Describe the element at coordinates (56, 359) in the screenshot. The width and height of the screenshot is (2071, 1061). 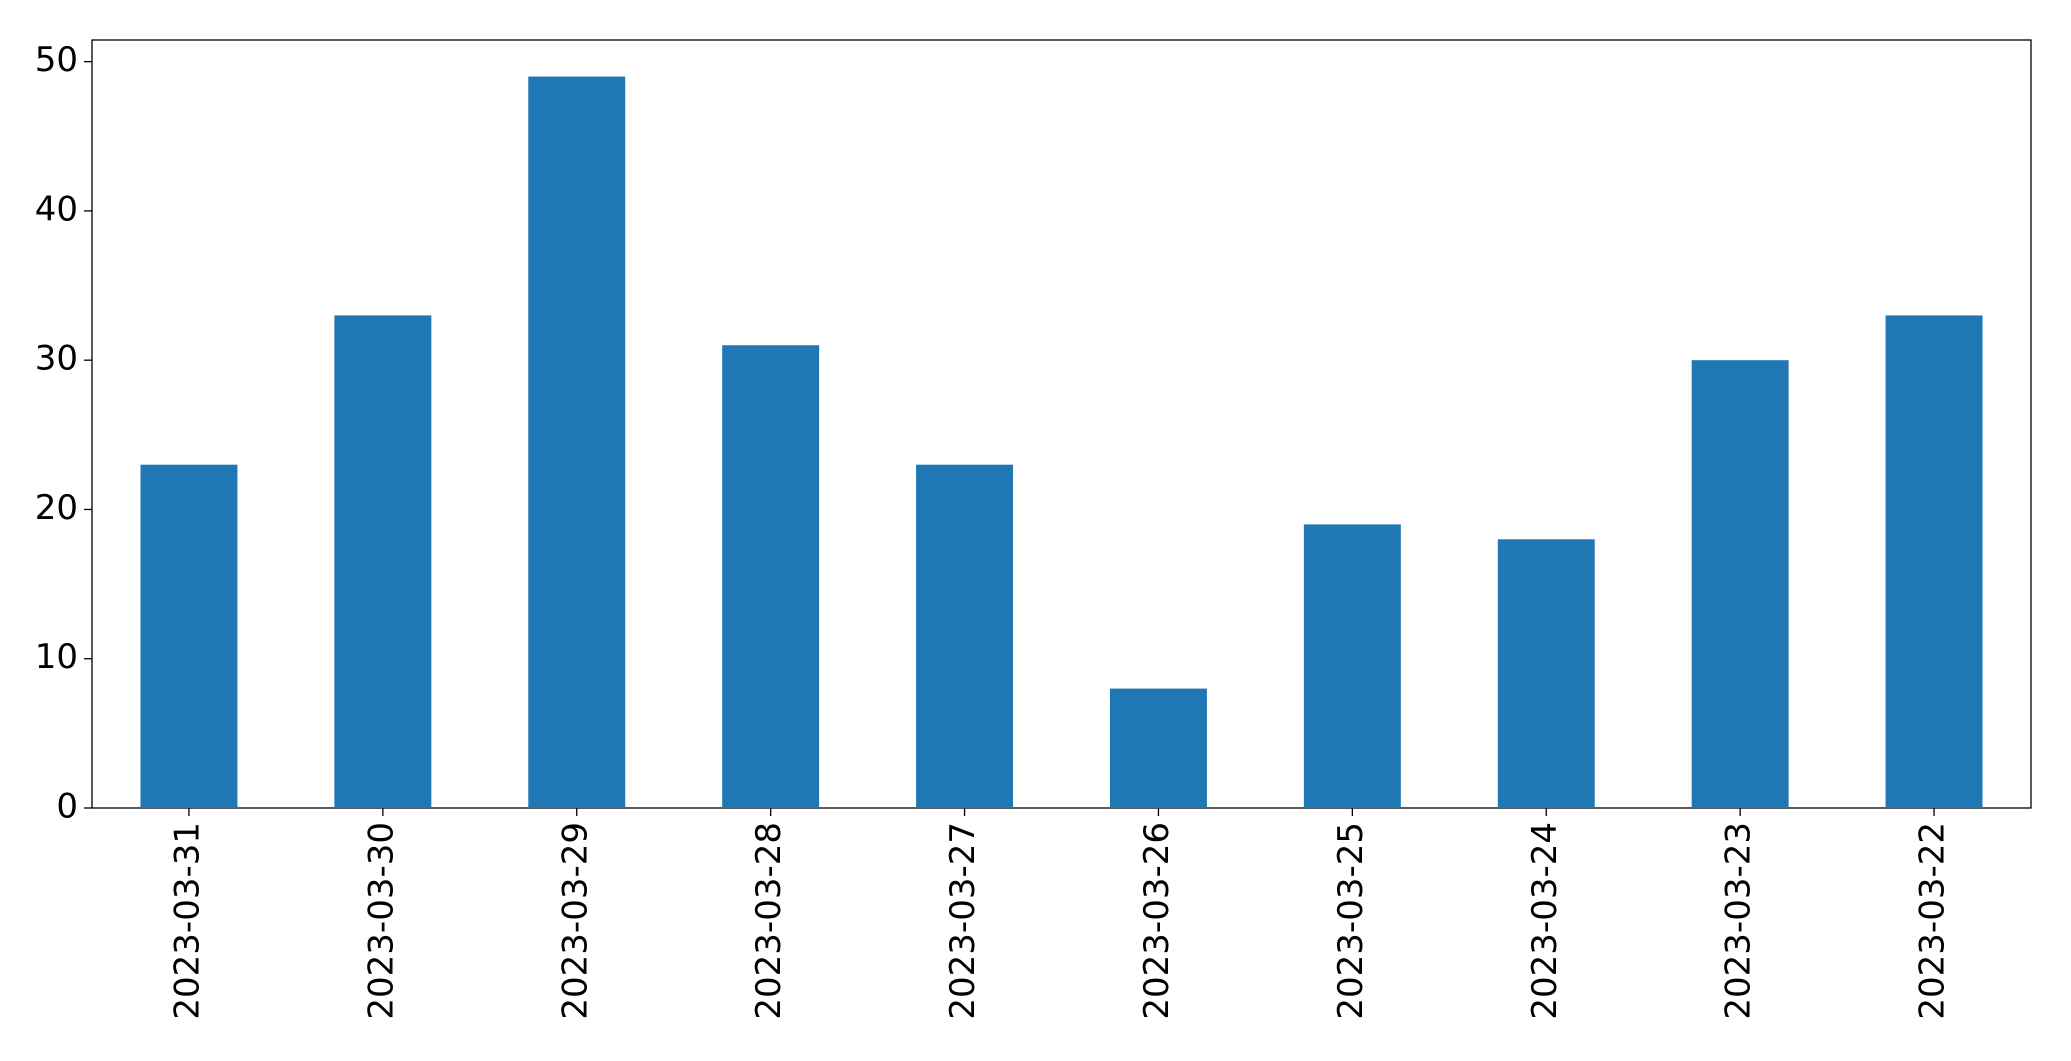
I see `y-tick-label: 30` at that location.